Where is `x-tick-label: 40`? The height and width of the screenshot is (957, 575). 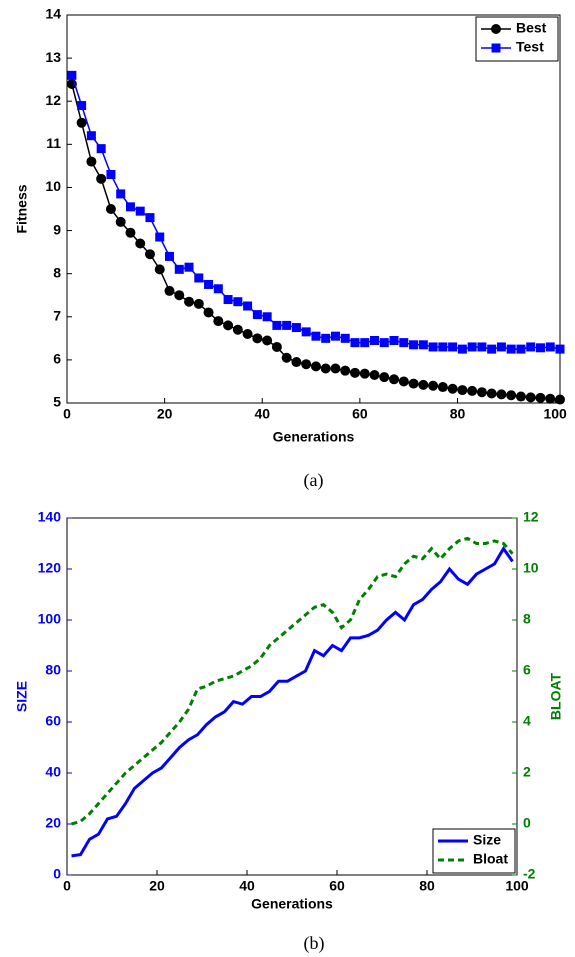 x-tick-label: 40 is located at coordinates (262, 414).